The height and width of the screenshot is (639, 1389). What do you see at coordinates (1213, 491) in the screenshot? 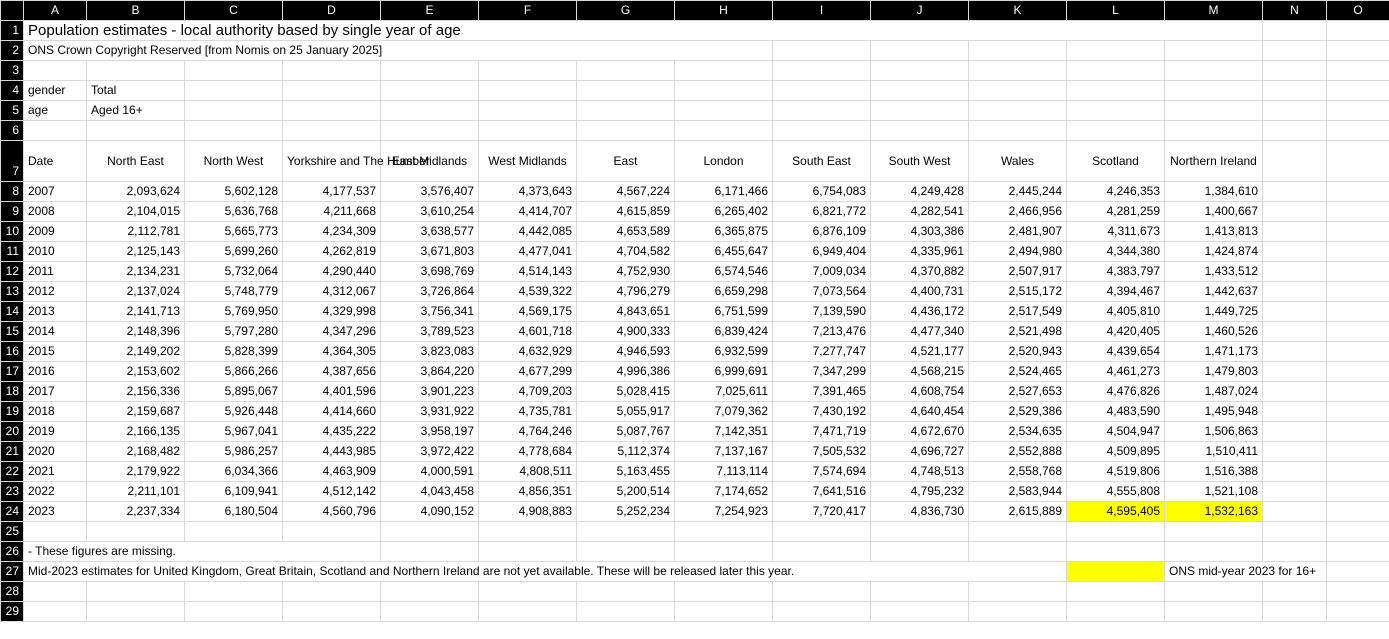
I see `value-cell: 1,521,108` at bounding box center [1213, 491].